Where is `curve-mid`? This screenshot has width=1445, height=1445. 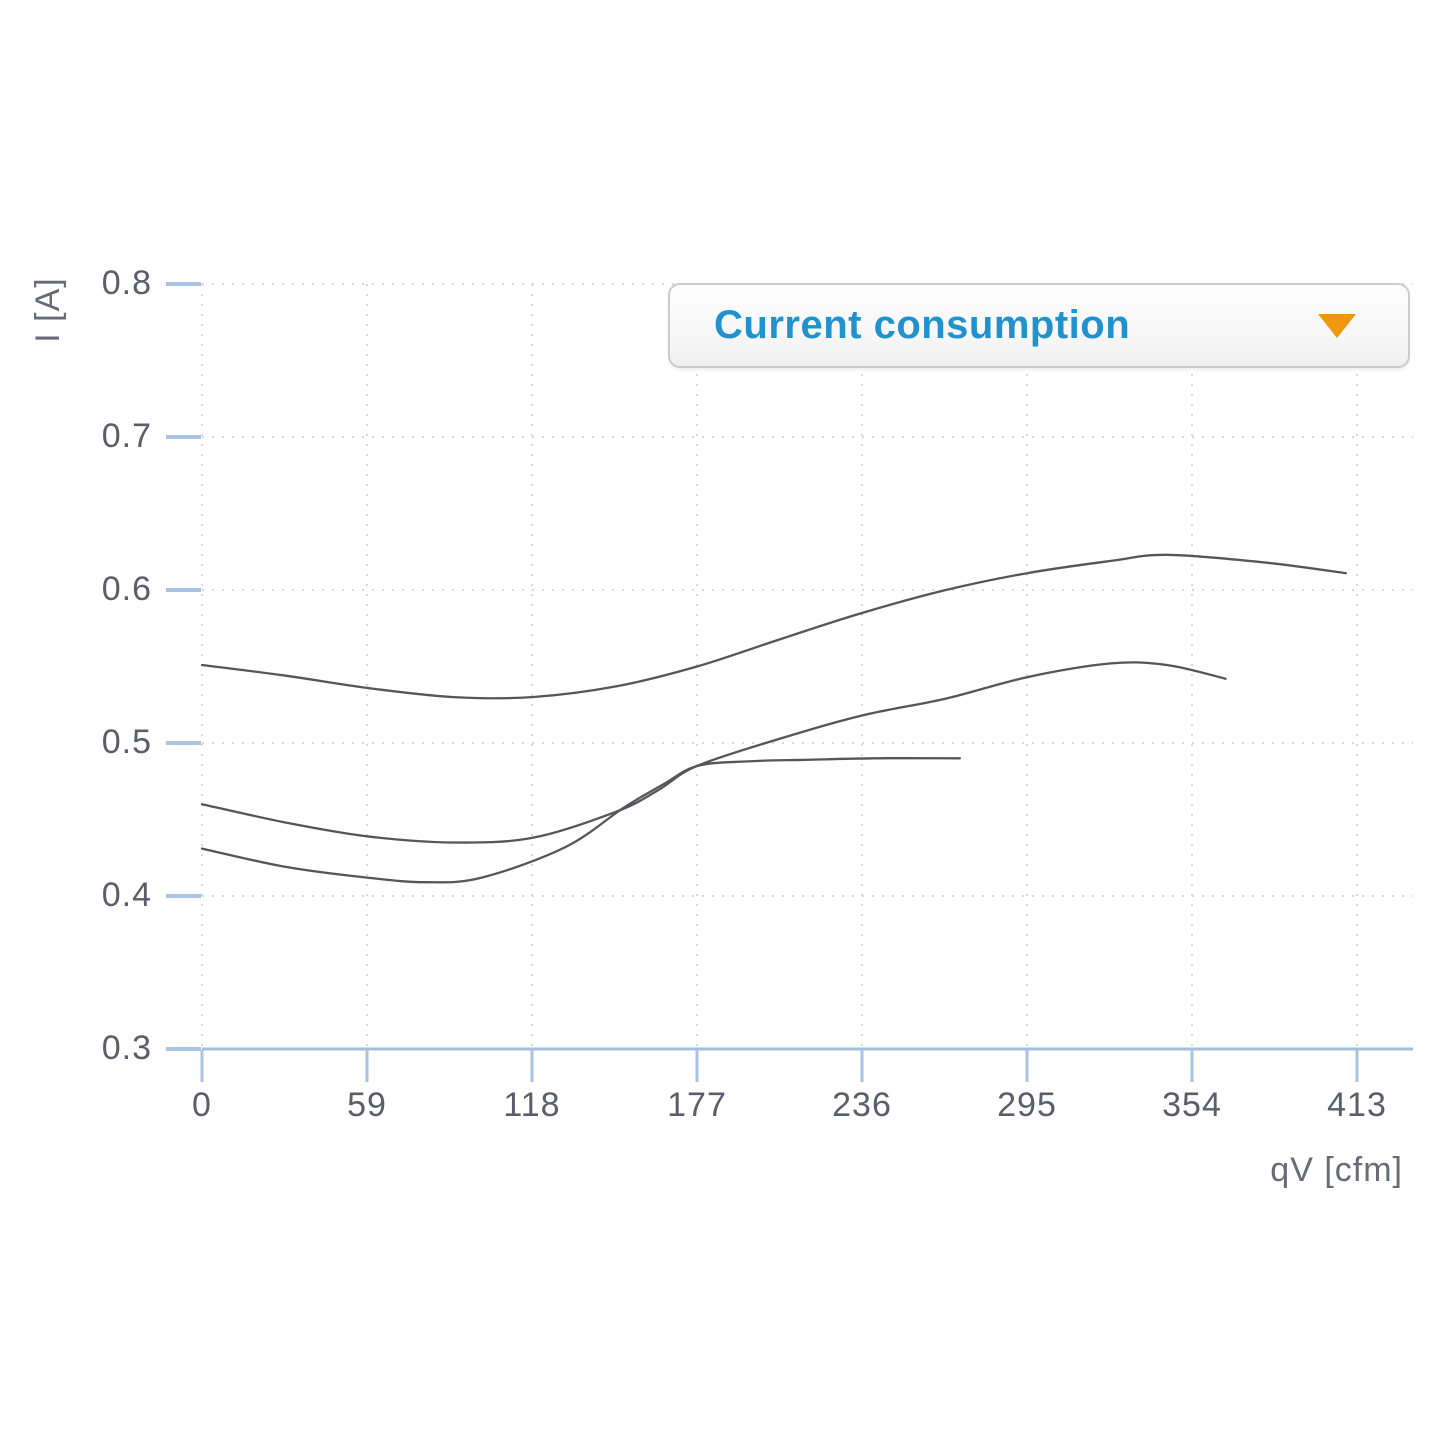
curve-mid is located at coordinates (713, 752).